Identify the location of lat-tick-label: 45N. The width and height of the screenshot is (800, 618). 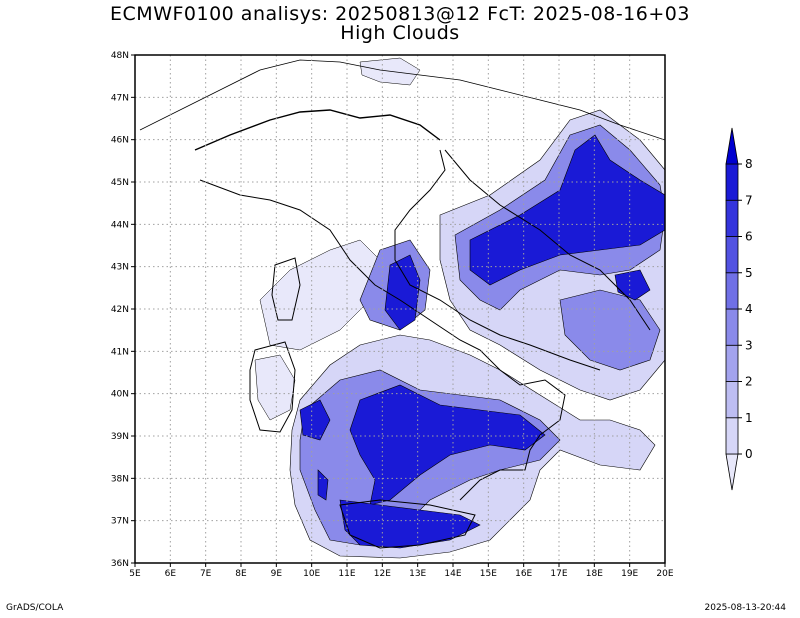
(120, 183).